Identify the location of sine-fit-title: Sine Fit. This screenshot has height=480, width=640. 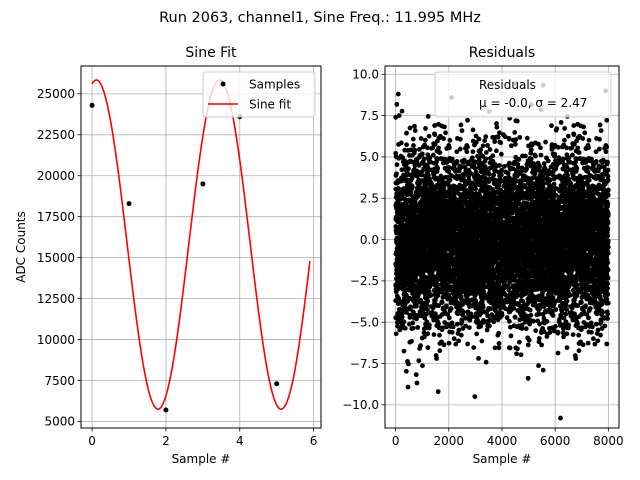
(211, 53).